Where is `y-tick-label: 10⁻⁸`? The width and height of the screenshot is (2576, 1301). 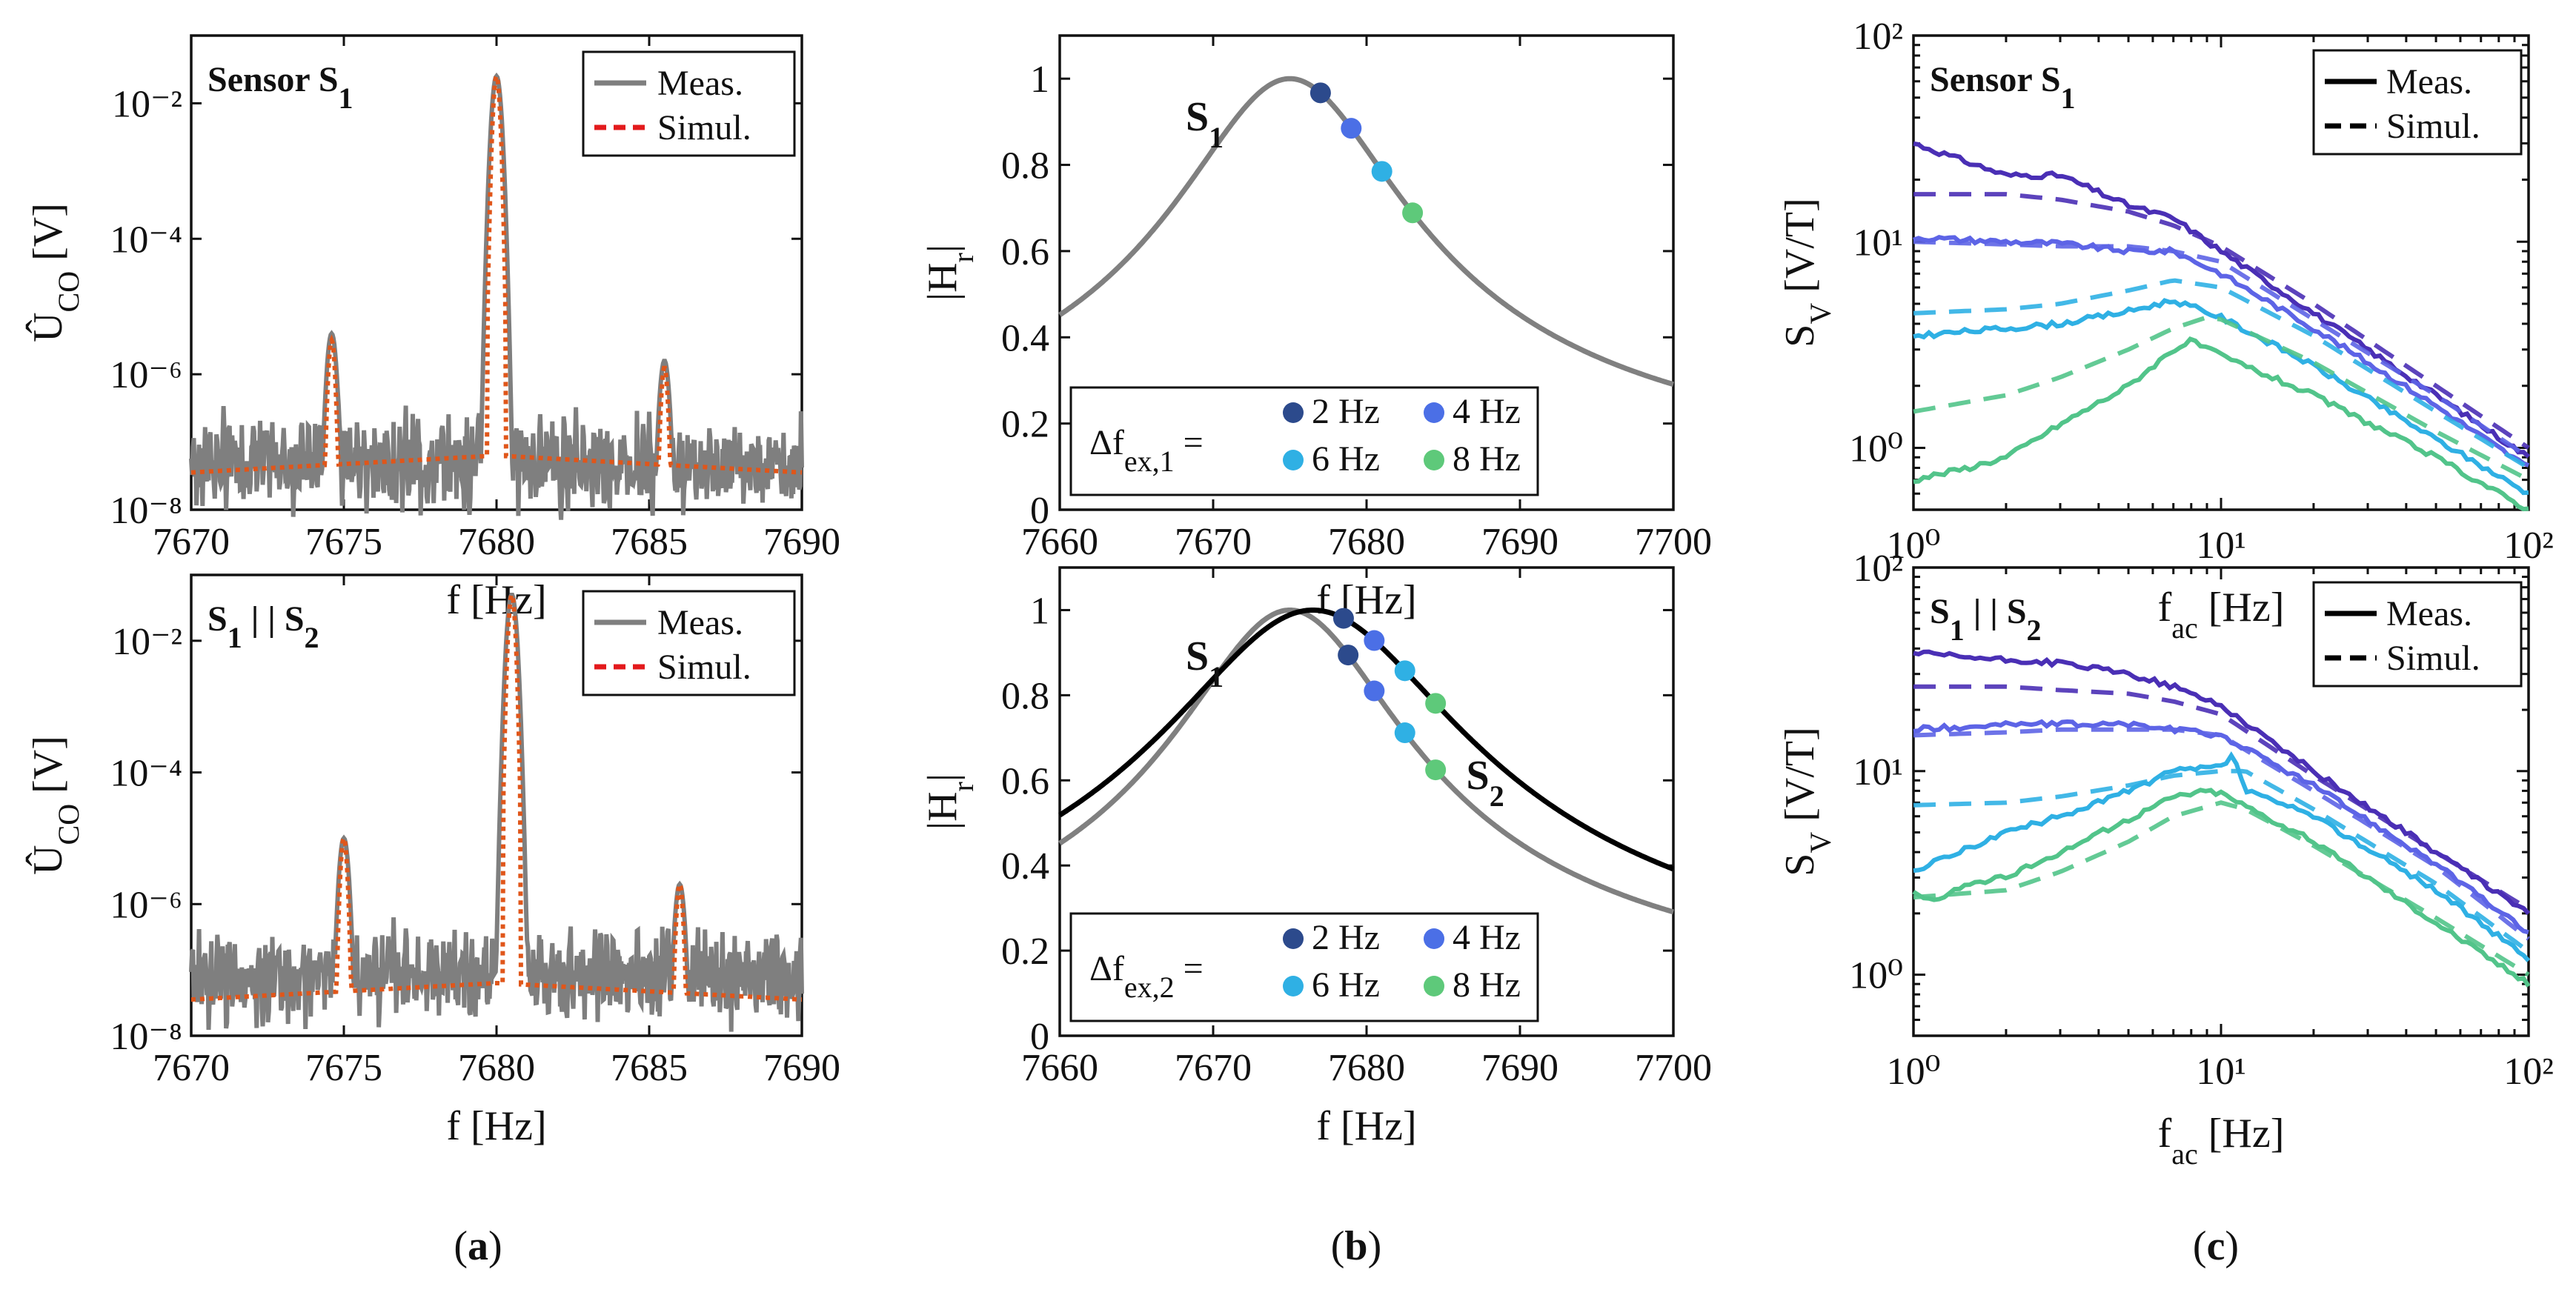
y-tick-label: 10⁻⁸ is located at coordinates (146, 1037).